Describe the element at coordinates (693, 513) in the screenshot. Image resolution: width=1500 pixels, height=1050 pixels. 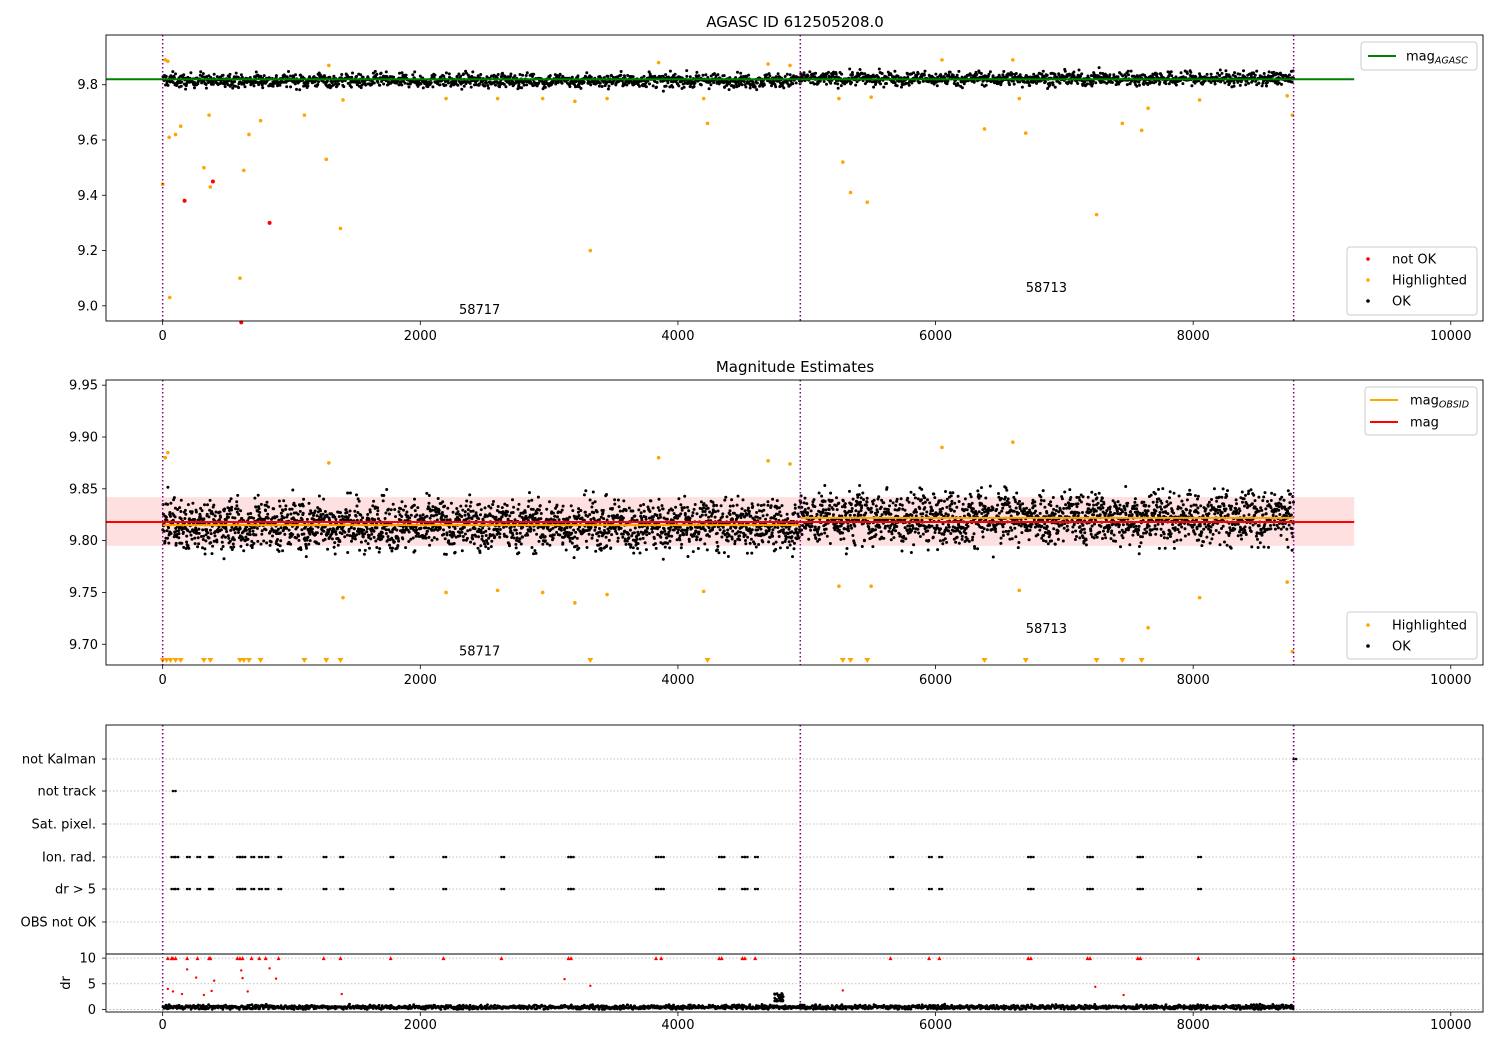
I see `ok-point-1-1969` at that location.